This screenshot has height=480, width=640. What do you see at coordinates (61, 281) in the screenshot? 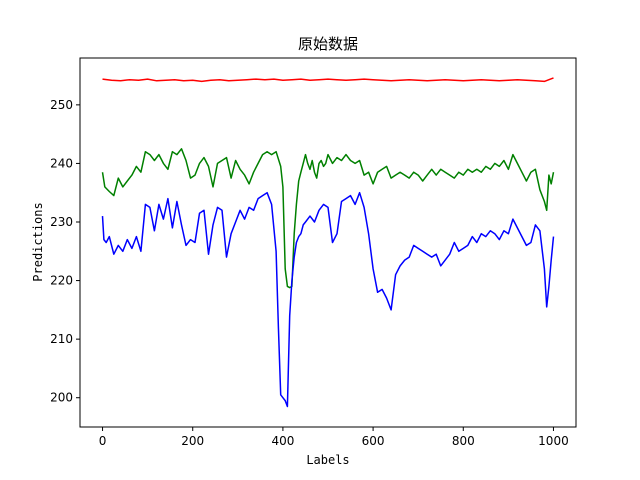
I see `y-tick-label: 220` at bounding box center [61, 281].